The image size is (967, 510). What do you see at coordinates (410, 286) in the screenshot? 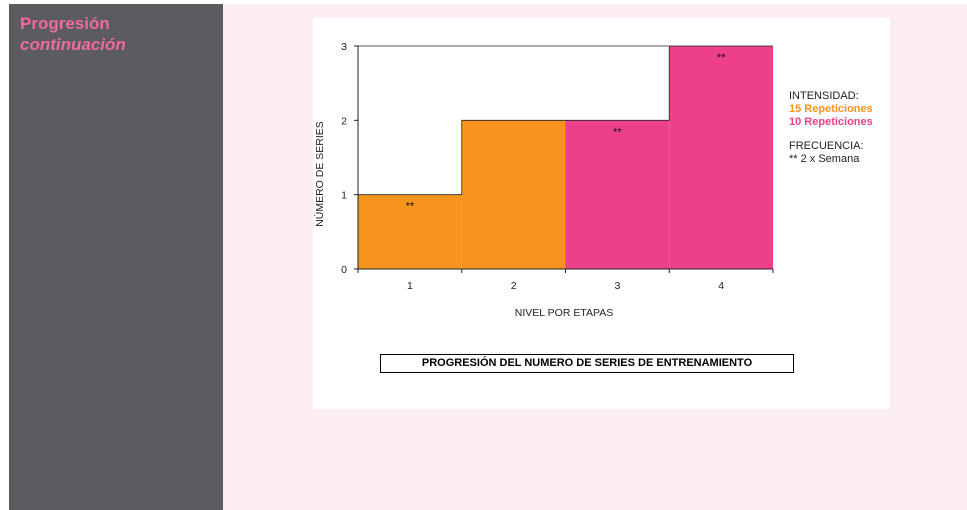
I see `x-tick-label: 1` at bounding box center [410, 286].